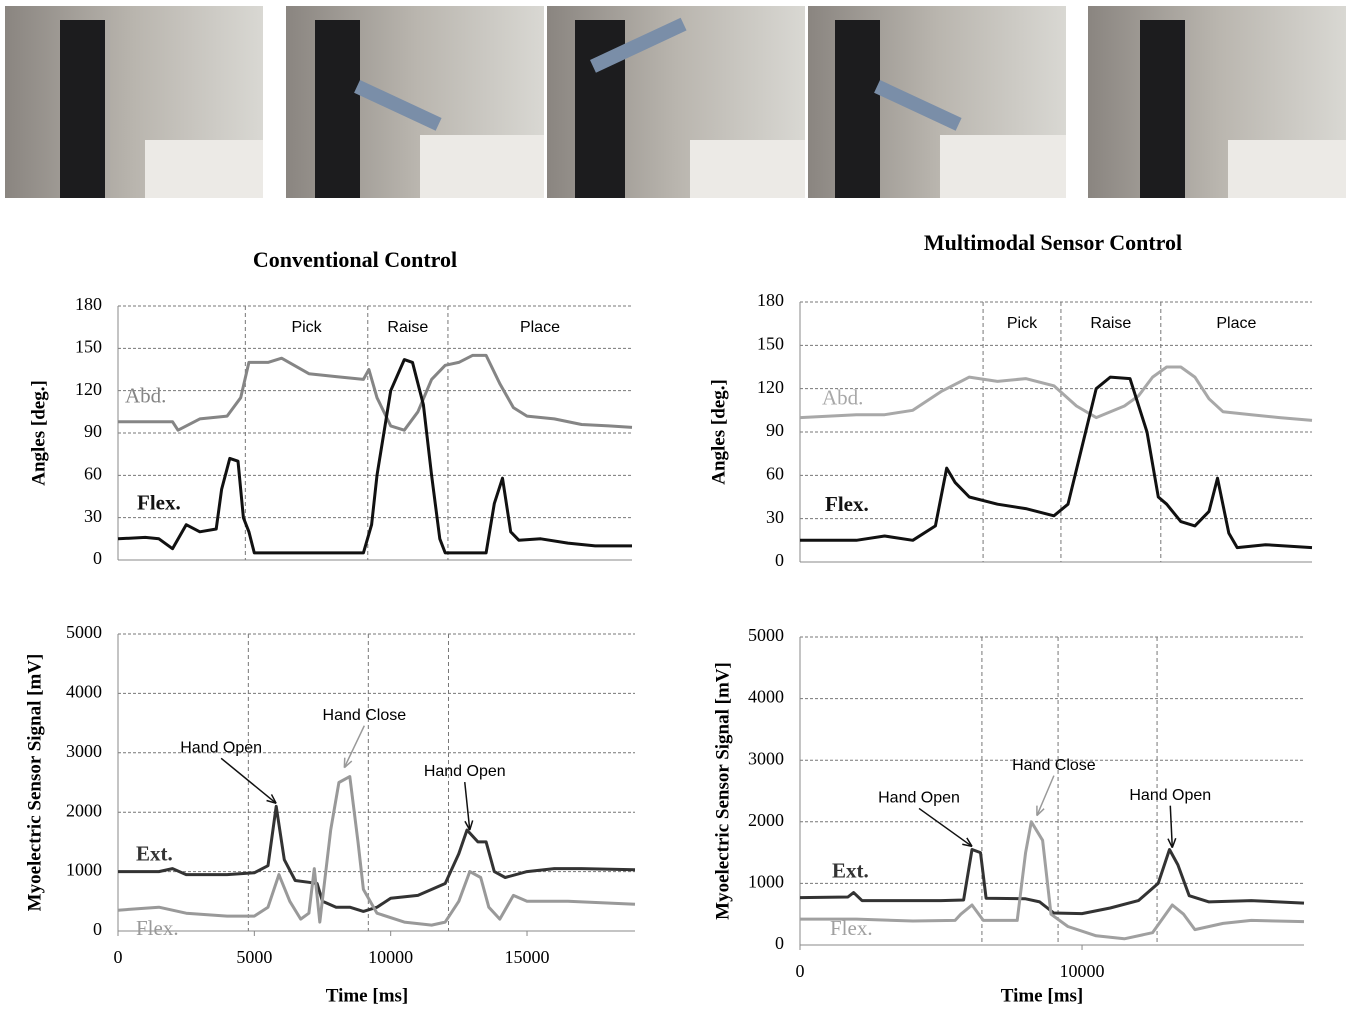  Describe the element at coordinates (1053, 242) in the screenshot. I see `chart-title: Multimodal Sensor Control` at that location.